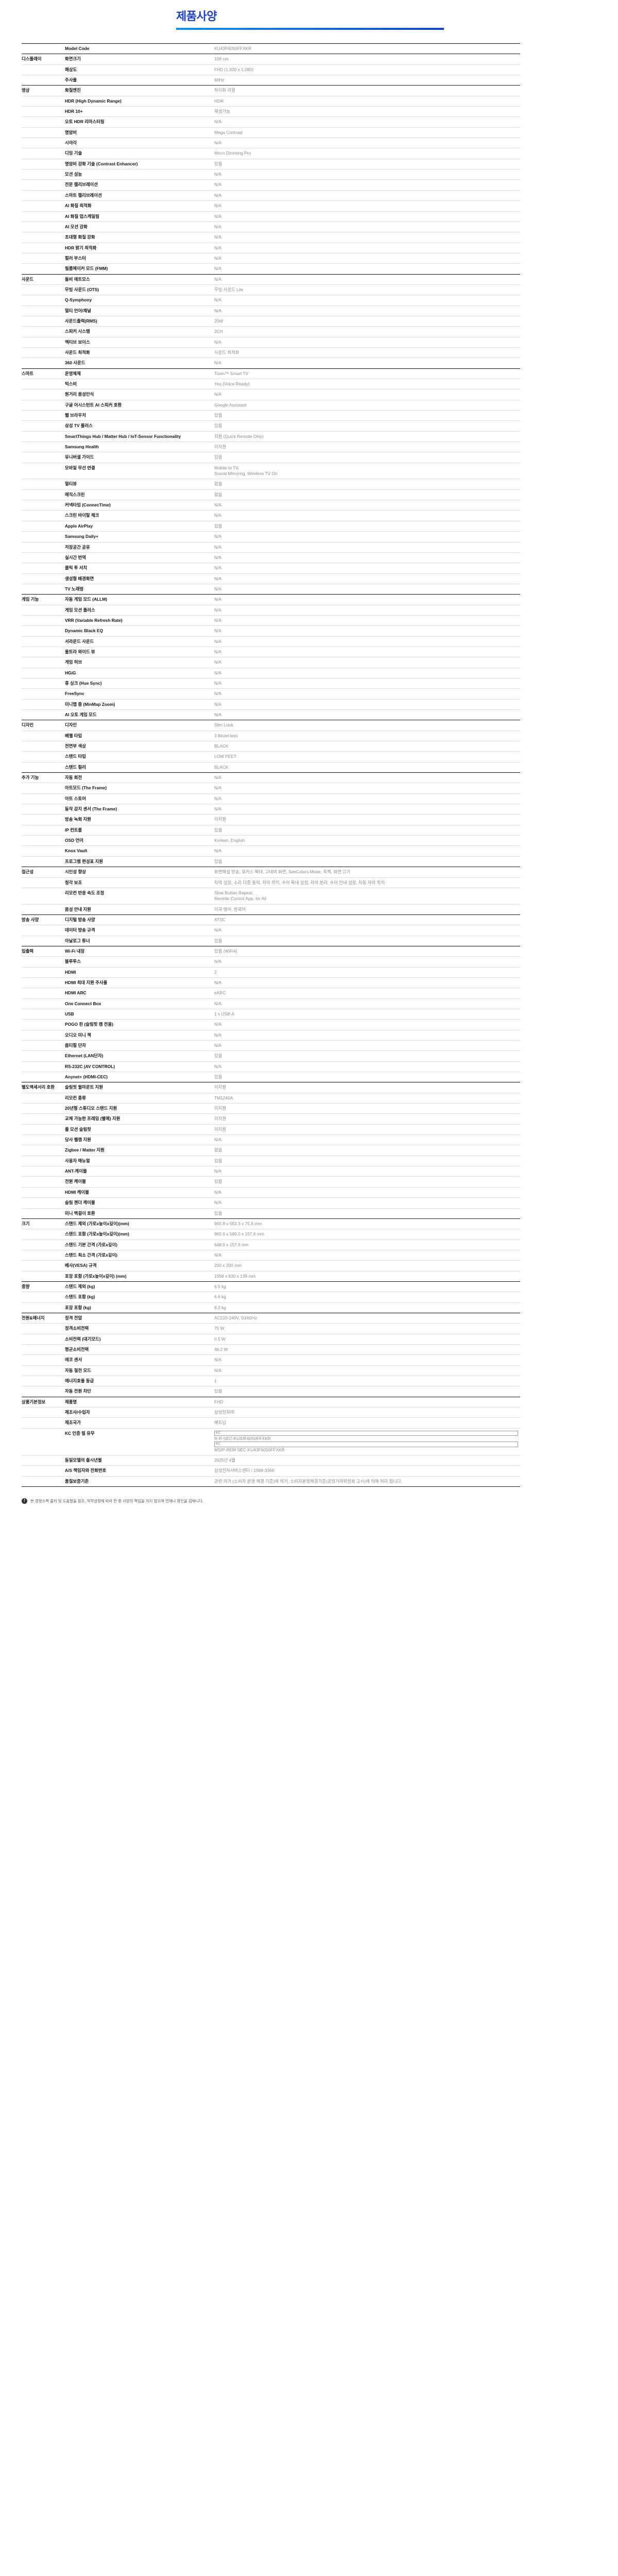 This screenshot has width=618, height=2576. What do you see at coordinates (271, 756) in the screenshot?
I see `table-row: 스탠드 타입 LOW FEET` at bounding box center [271, 756].